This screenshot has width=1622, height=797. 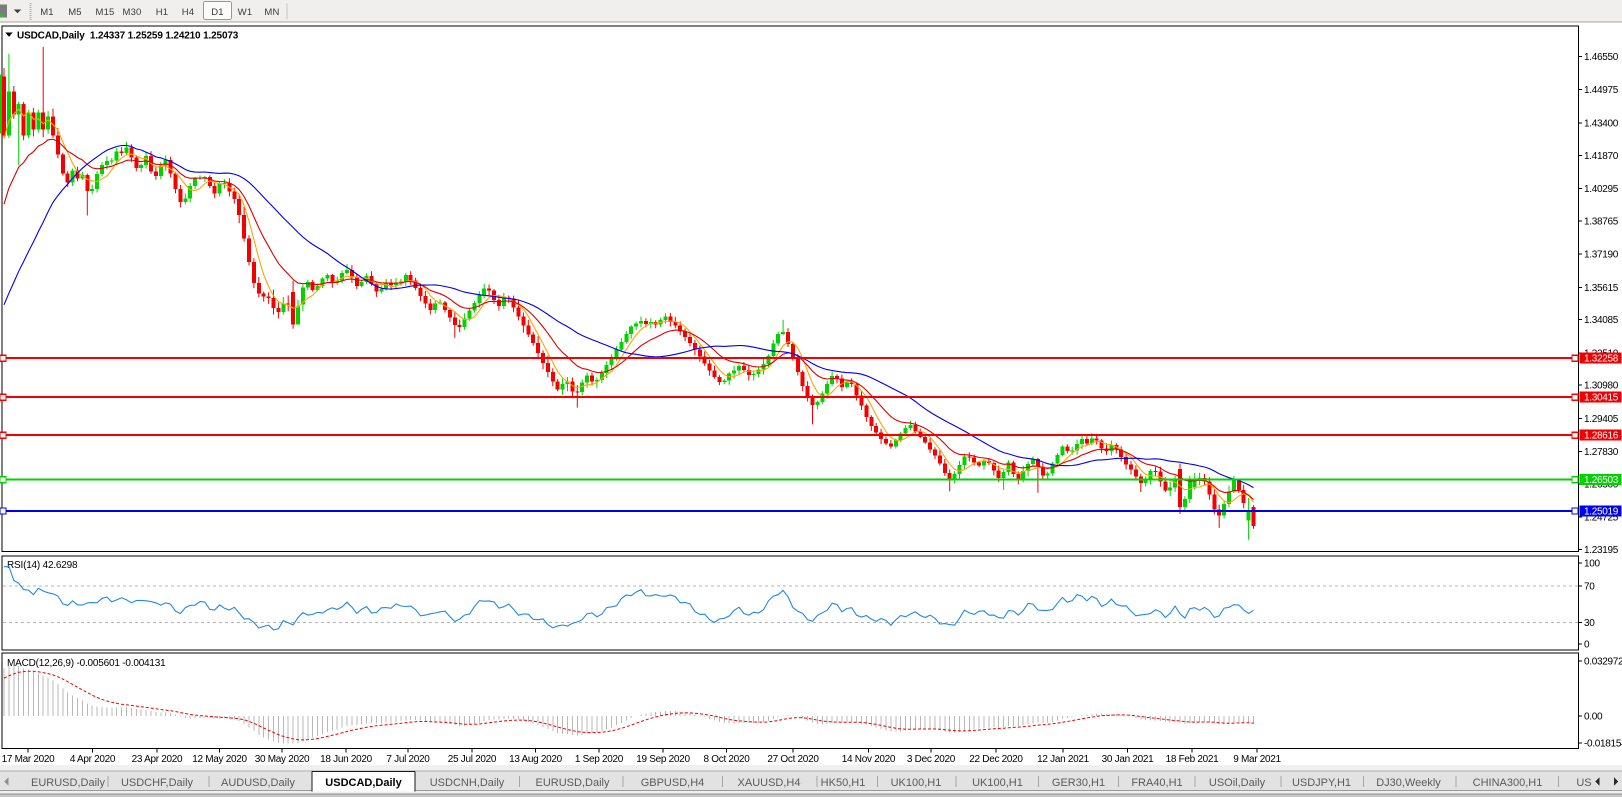 I want to click on svg-text: CHINA300,H1, so click(x=1508, y=783).